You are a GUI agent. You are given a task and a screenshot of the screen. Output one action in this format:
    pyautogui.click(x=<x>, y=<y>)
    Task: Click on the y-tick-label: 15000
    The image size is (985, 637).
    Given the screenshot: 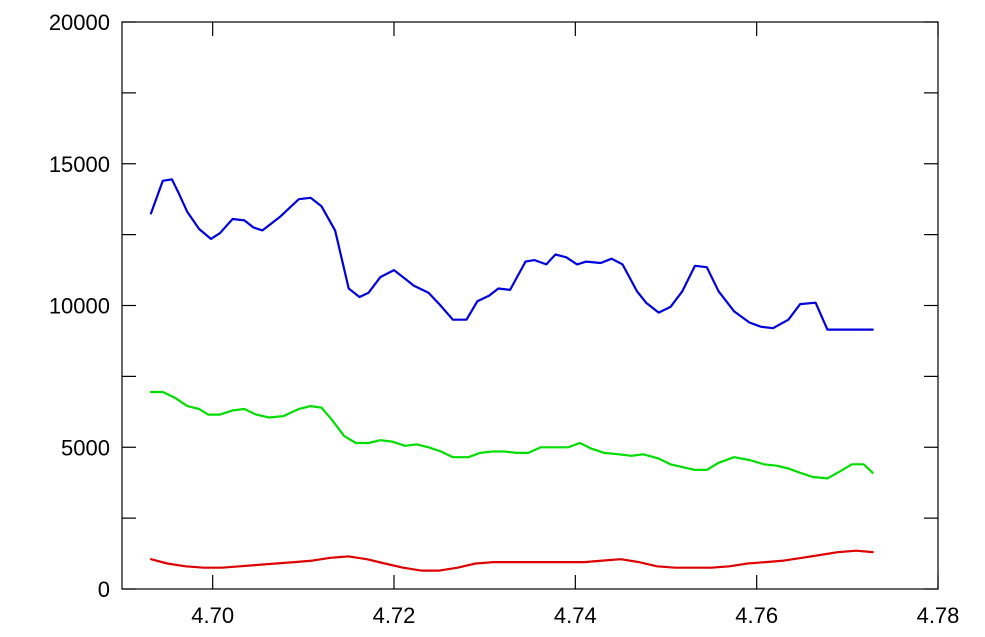 What is the action you would take?
    pyautogui.click(x=79, y=164)
    